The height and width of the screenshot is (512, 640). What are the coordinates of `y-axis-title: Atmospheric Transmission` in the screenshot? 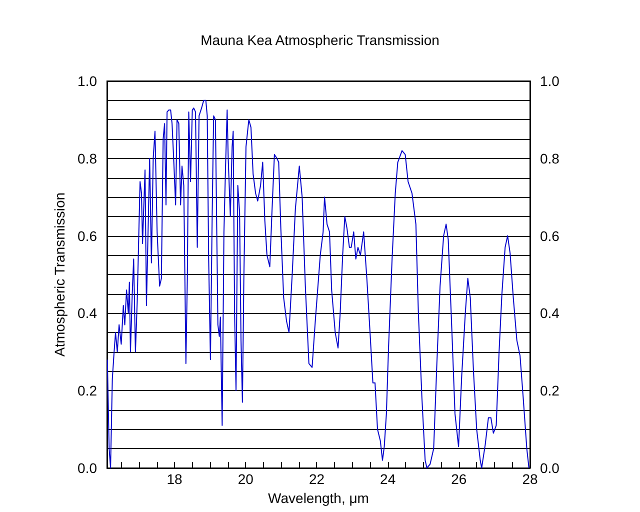 It's located at (60, 274).